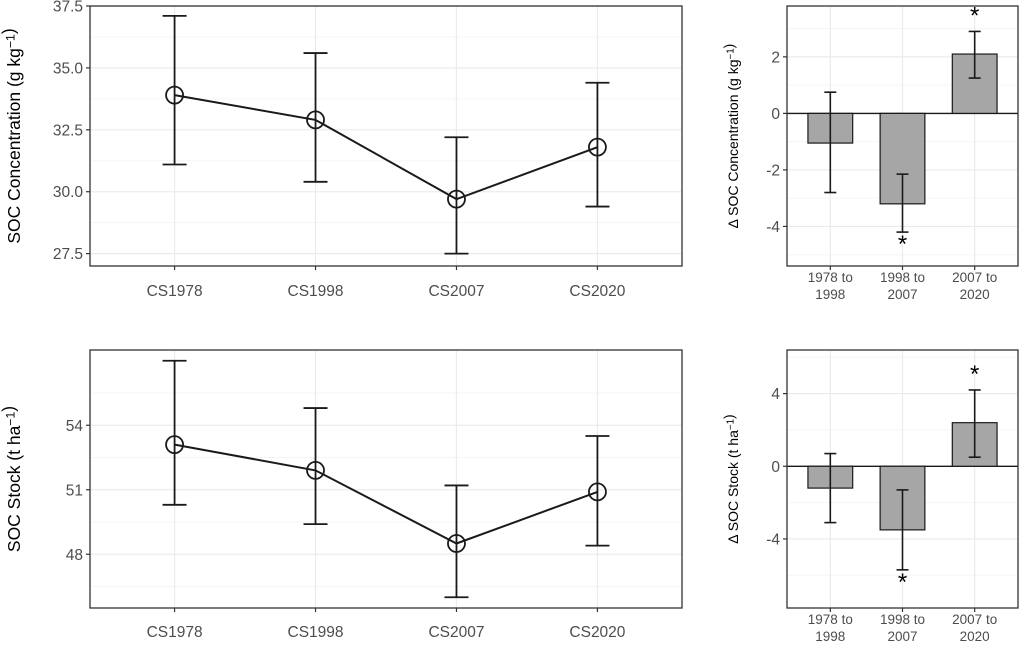  What do you see at coordinates (12, 479) in the screenshot?
I see `y-axis-title: SOC Stock (t ha−1)` at bounding box center [12, 479].